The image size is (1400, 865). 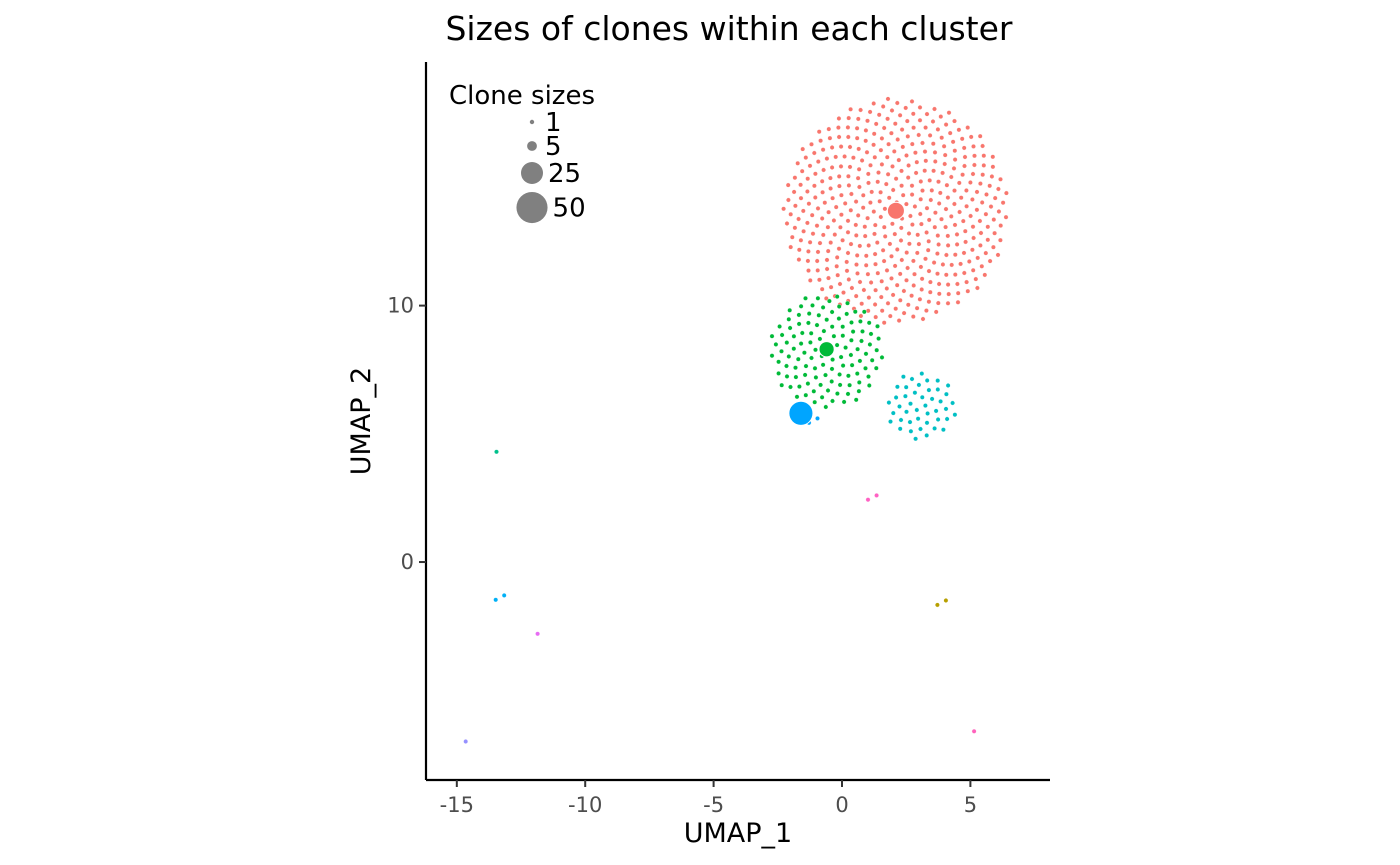 What do you see at coordinates (895, 210) in the screenshot?
I see `expanded-clone-point` at bounding box center [895, 210].